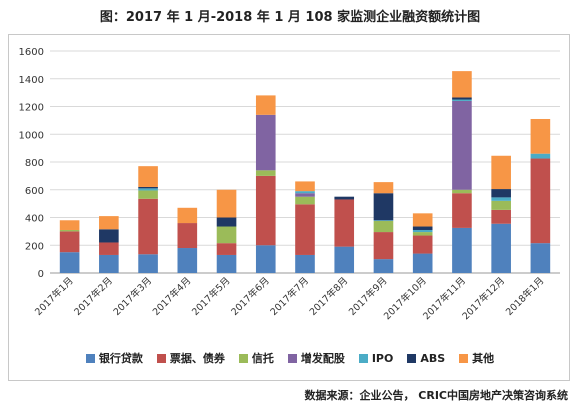 This screenshot has height=408, width=580. I want to click on legend-item: 信托, so click(256, 358).